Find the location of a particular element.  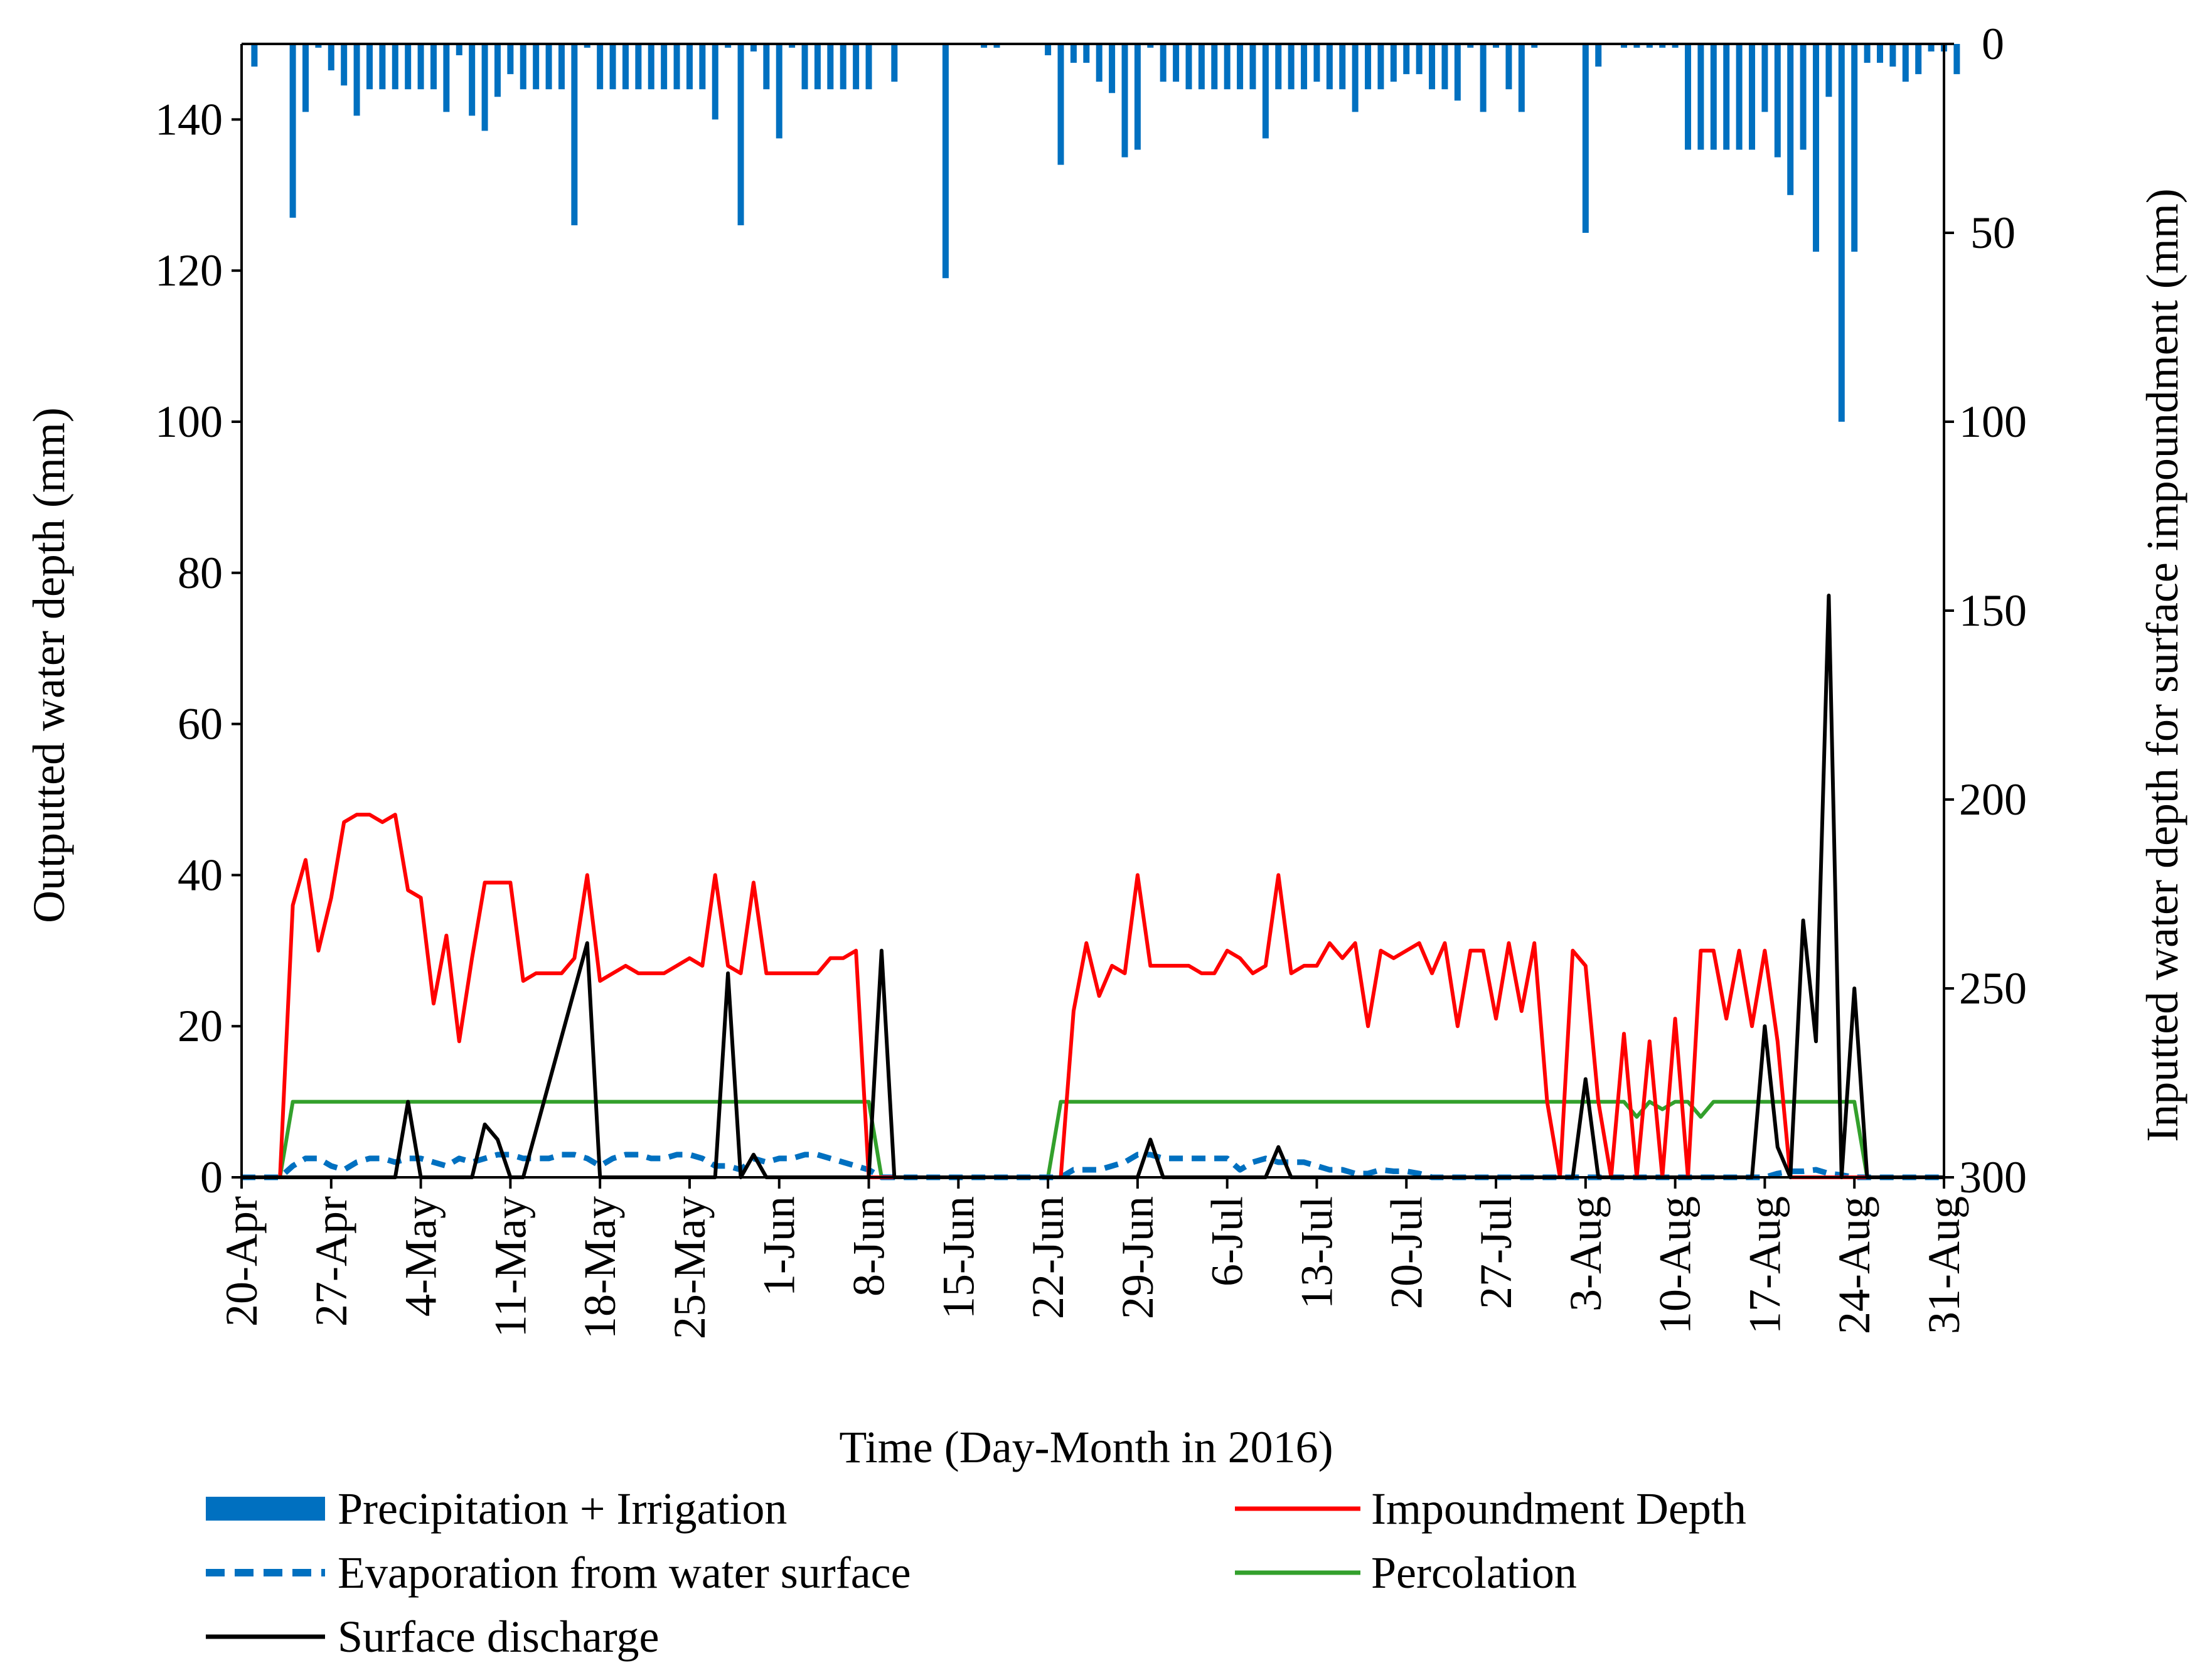

x-tick-label: 20-Apr is located at coordinates (241, 1261).